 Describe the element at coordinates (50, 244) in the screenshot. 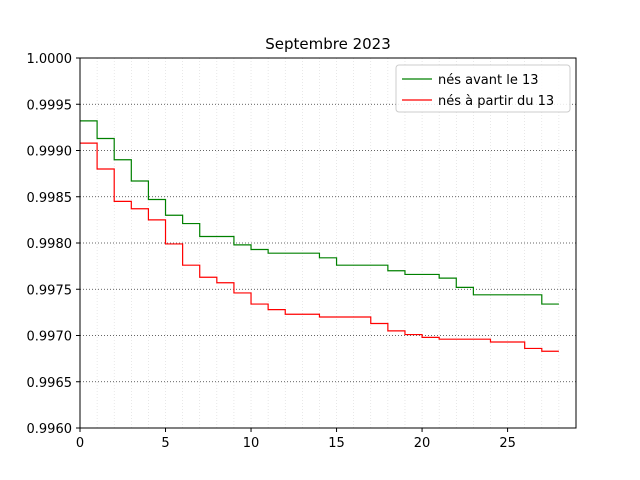

I see `y-tick-label: 0.9980` at that location.